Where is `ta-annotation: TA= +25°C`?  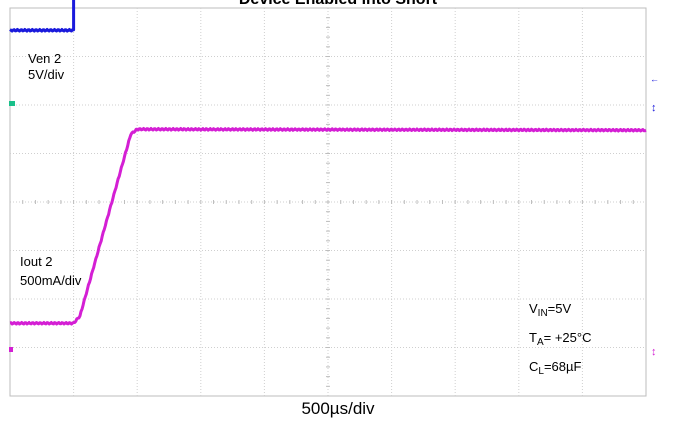 ta-annotation: TA= +25°C is located at coordinates (560, 339).